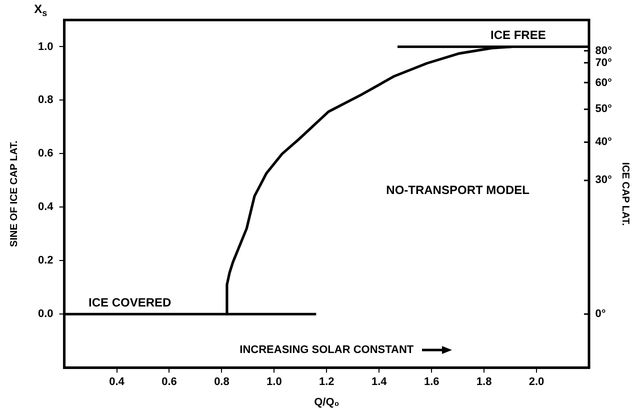 This screenshot has width=643, height=417. I want to click on y-tick-label: 0.4, so click(46, 207).